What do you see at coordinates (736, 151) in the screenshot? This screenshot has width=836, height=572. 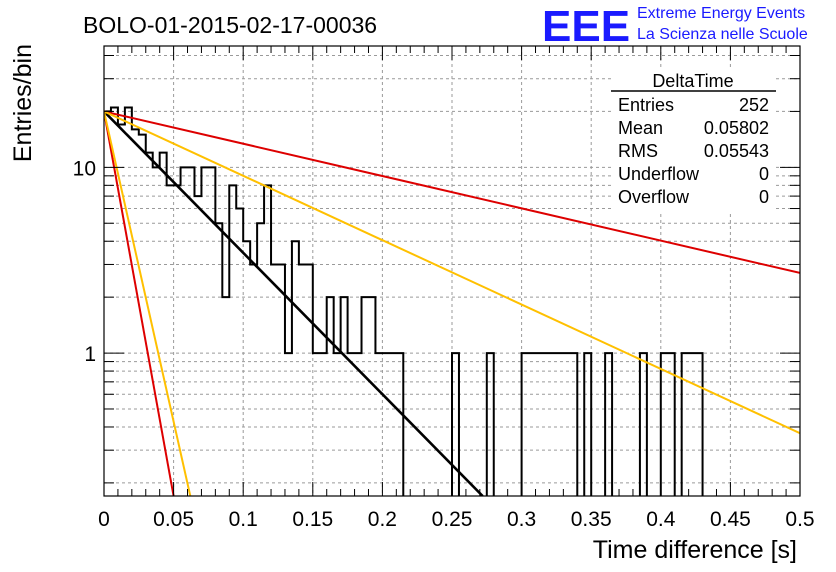 I see `stats-value: 0.05543` at bounding box center [736, 151].